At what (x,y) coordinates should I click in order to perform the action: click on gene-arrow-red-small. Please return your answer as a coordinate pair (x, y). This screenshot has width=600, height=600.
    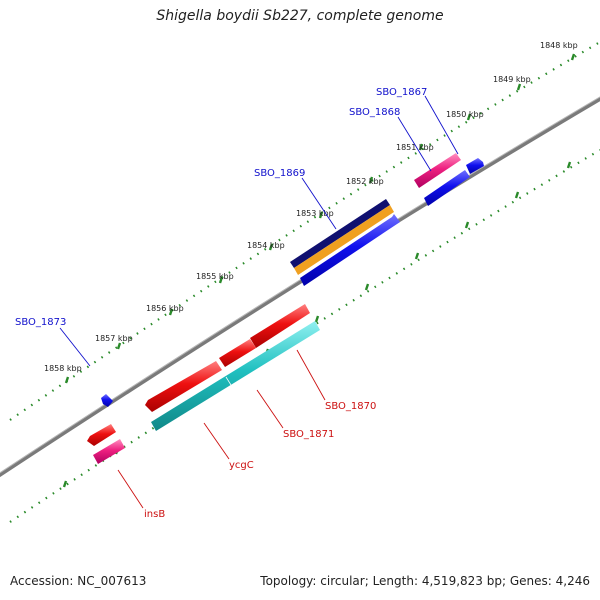
    Looking at the image, I should click on (101, 435).